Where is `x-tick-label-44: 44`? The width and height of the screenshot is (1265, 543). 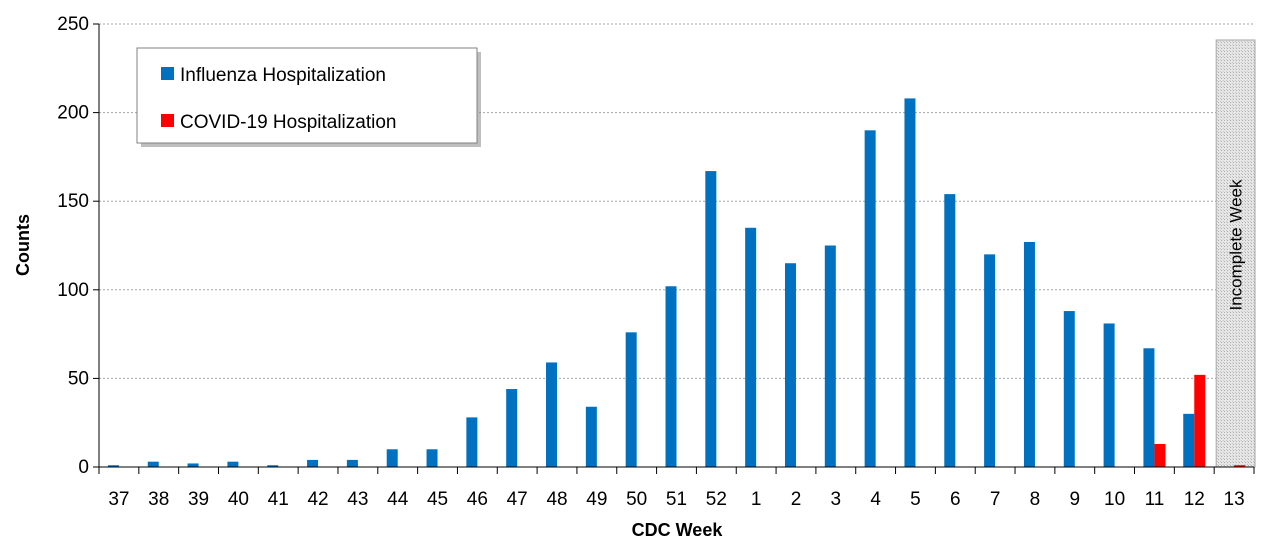
x-tick-label-44: 44 is located at coordinates (398, 499).